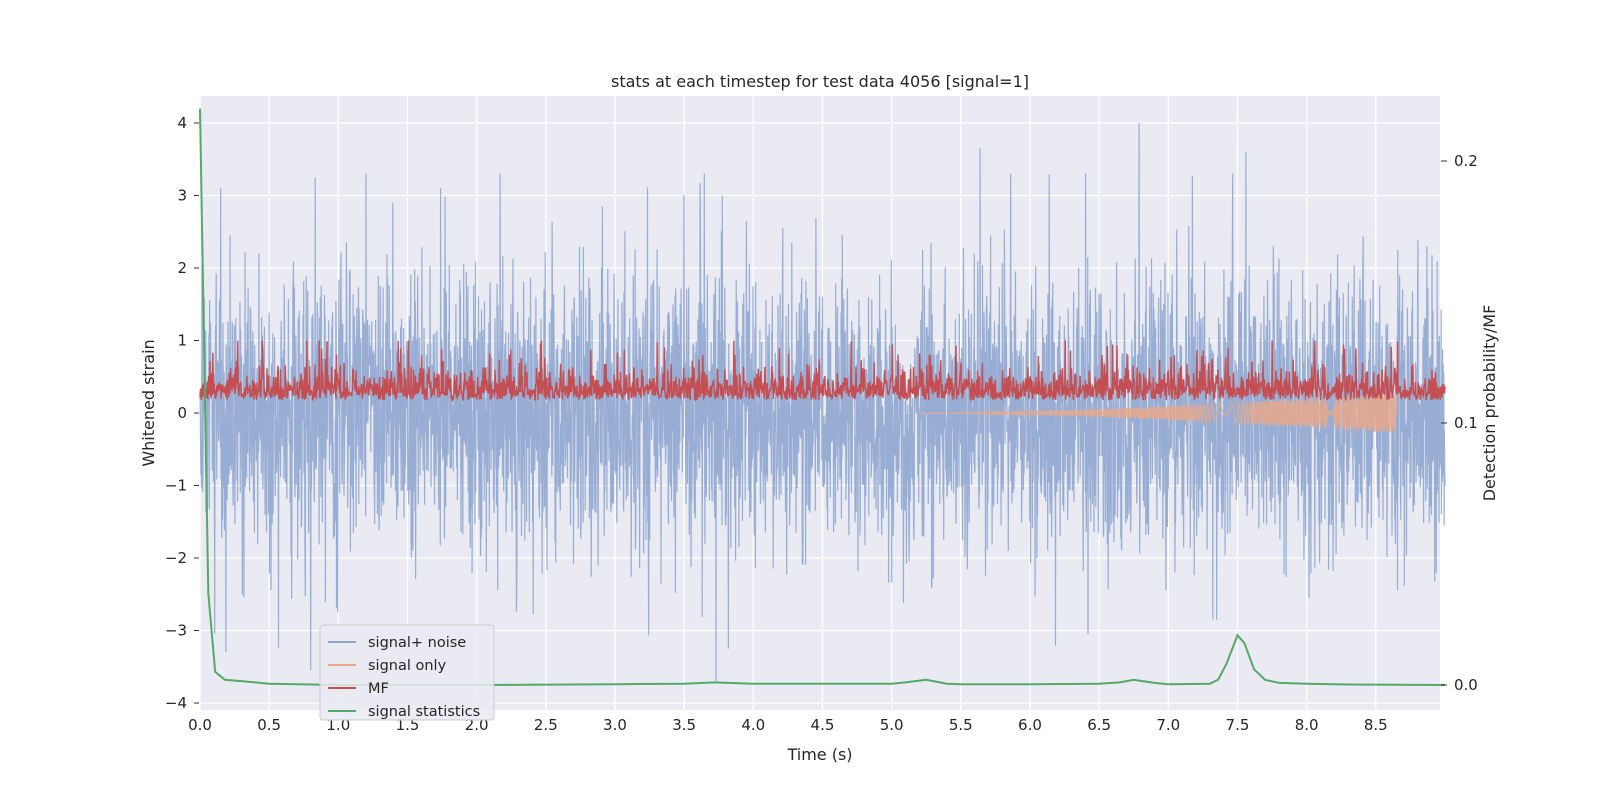 Image resolution: width=1600 pixels, height=800 pixels. I want to click on x-tick-label: 8.5, so click(1376, 725).